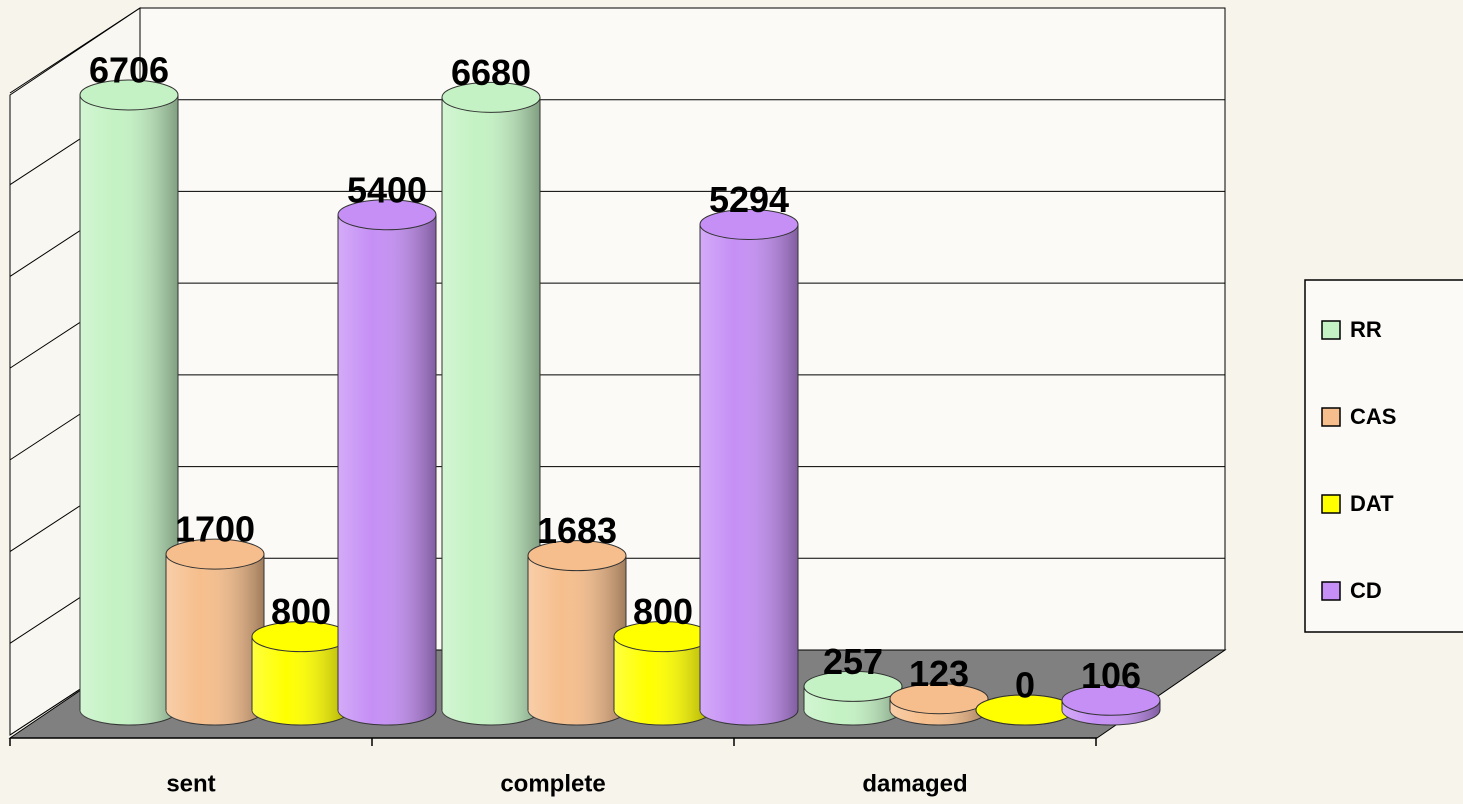 The image size is (1463, 804). I want to click on data-label: 0, so click(1025, 685).